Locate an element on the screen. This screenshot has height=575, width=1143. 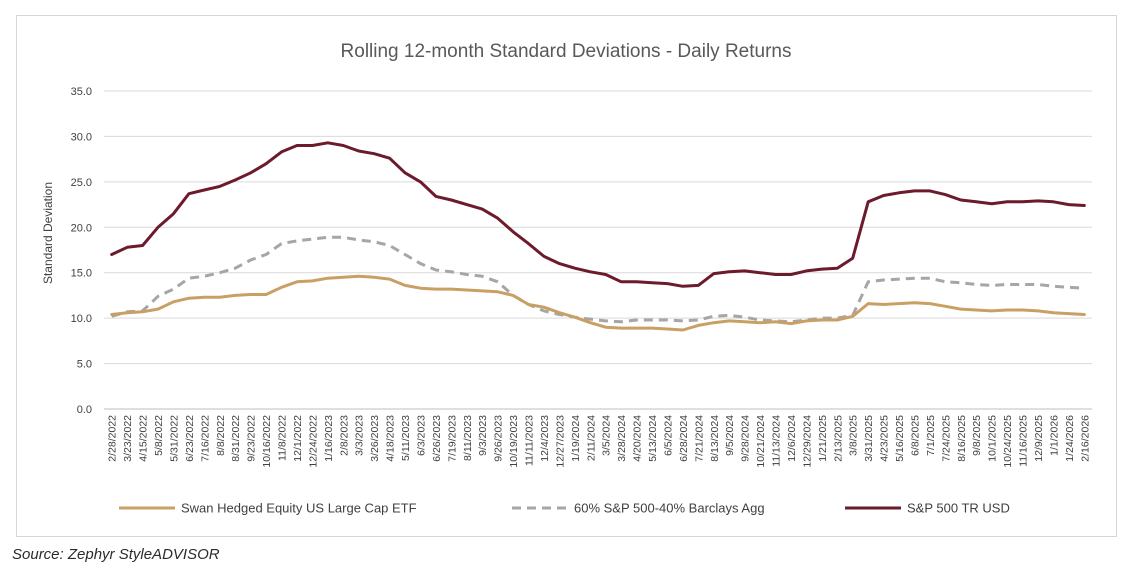
x-tick-label: 5/31/2022 is located at coordinates (174, 438).